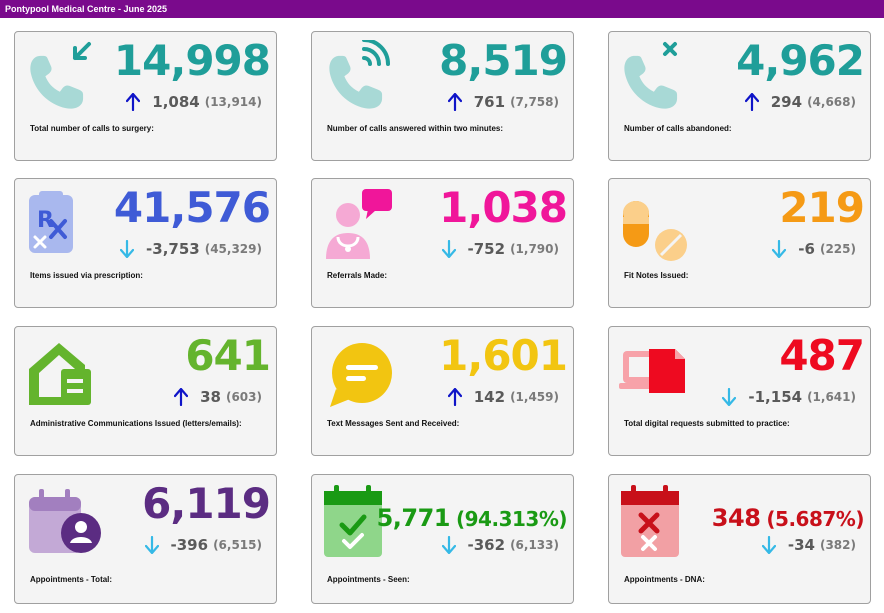 Image resolution: width=884 pixels, height=613 pixels. What do you see at coordinates (831, 102) in the screenshot?
I see `metric-previous: (4,668)` at bounding box center [831, 102].